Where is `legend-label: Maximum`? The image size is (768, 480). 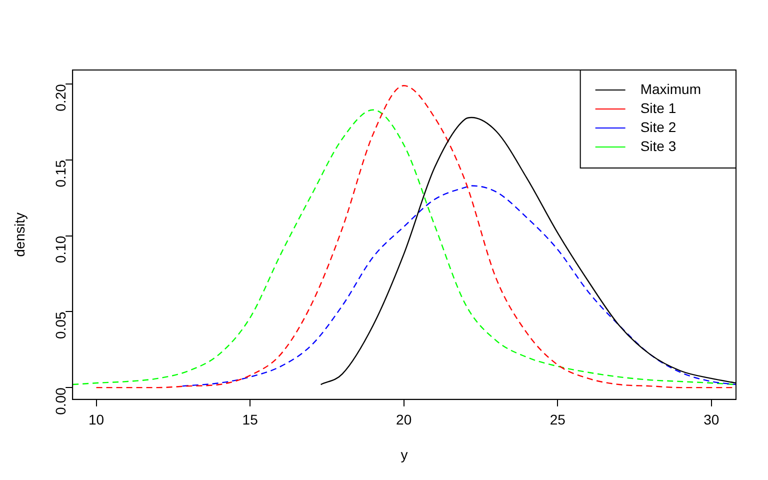 legend-label: Maximum is located at coordinates (671, 88).